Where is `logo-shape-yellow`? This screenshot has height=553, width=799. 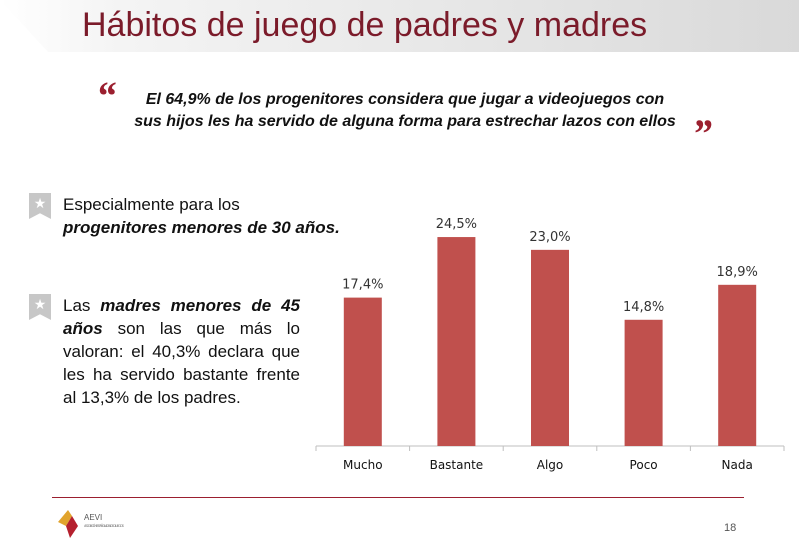
logo-shape-yellow is located at coordinates (65, 518).